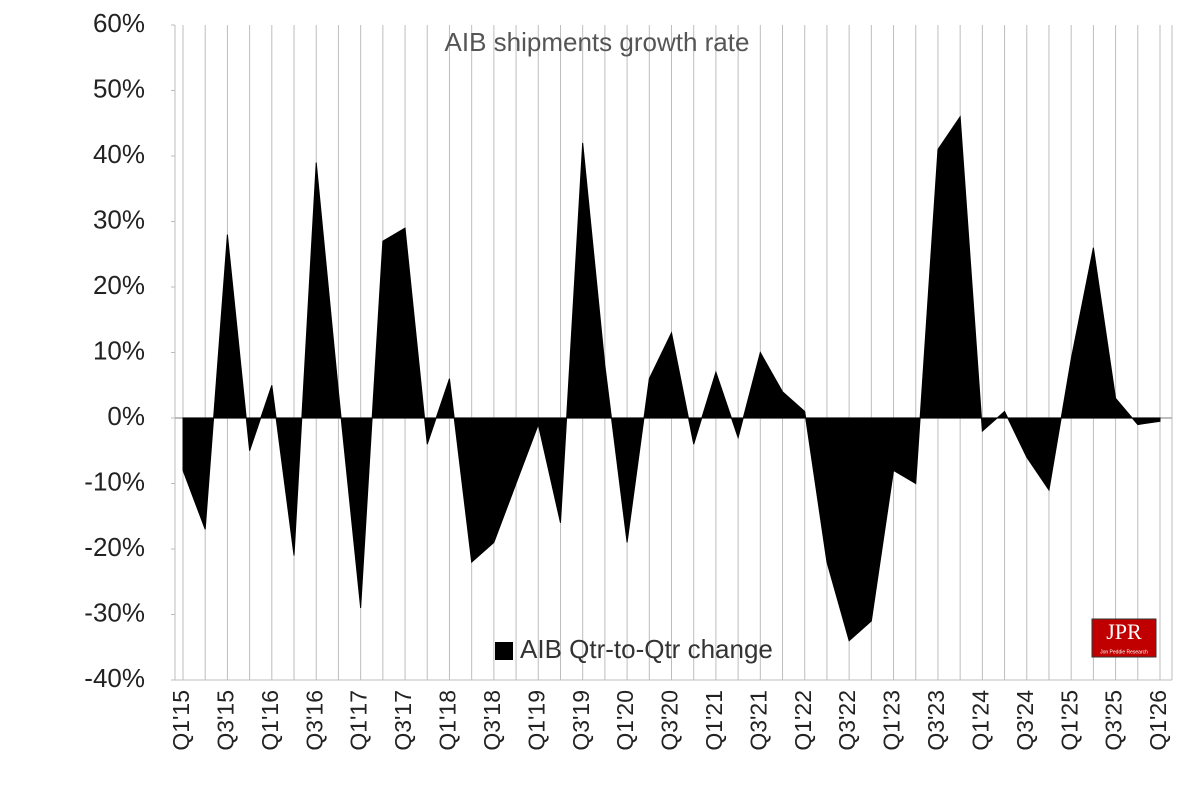  I want to click on legend-label: AIB Qtr-to-Qtr change, so click(646, 649).